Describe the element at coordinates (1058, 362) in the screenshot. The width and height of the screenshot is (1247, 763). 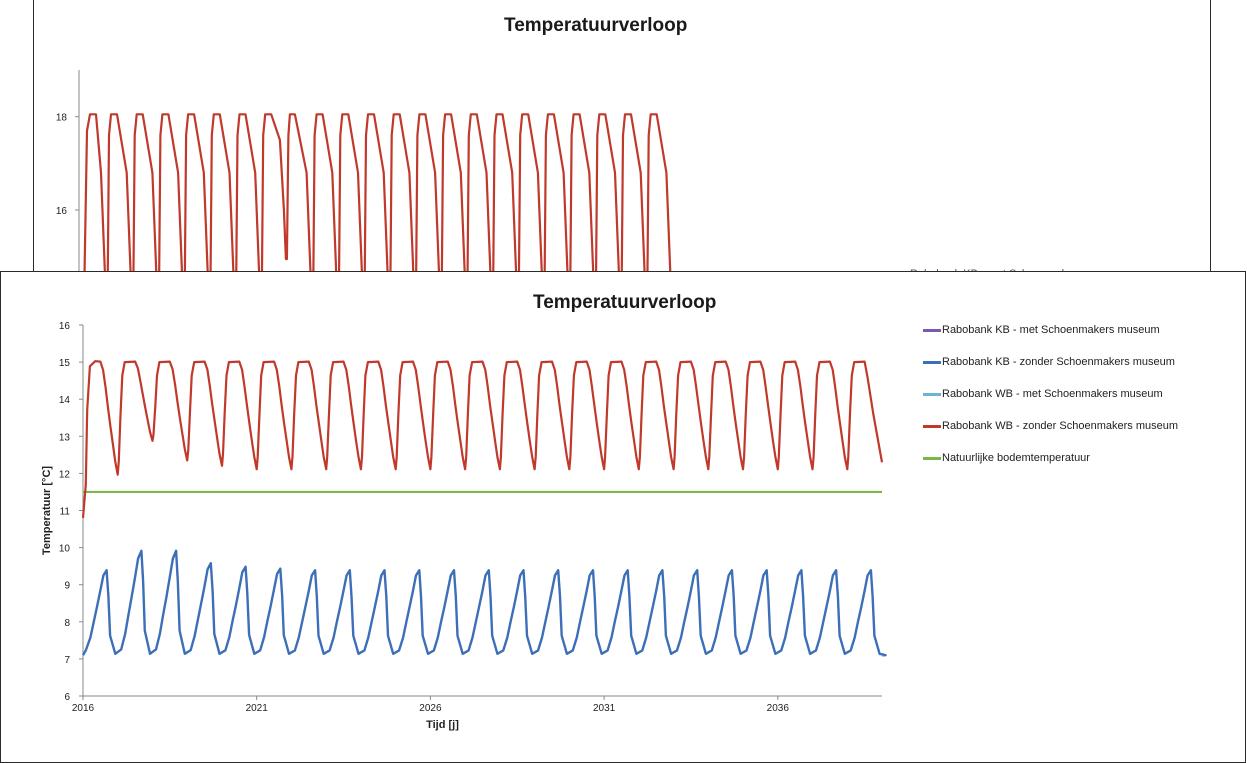
I see `legend-label: Rabobank KB - zonder Schoenmakers museum` at that location.